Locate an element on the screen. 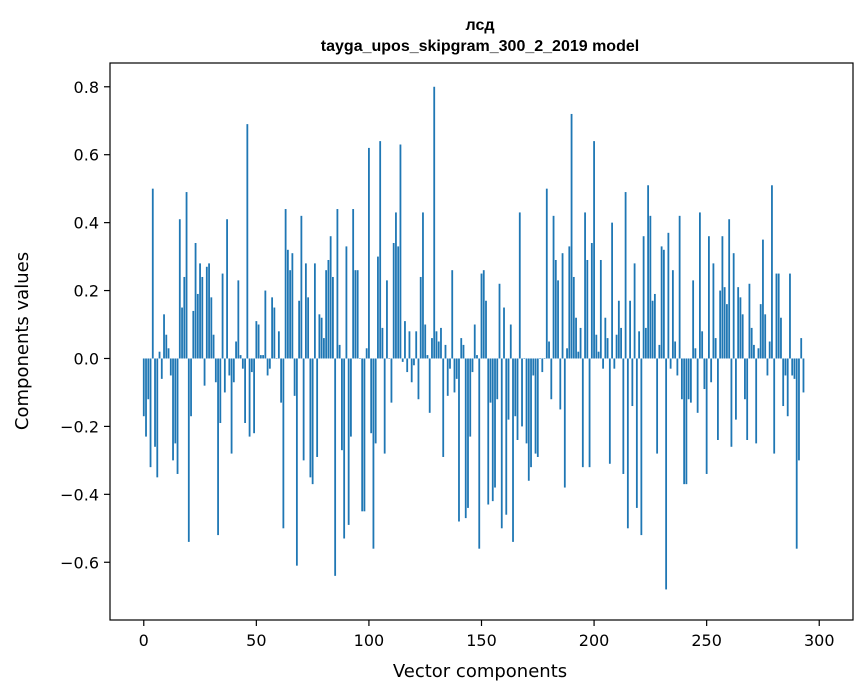 This screenshot has width=867, height=696. y-tick-label: 0.0 is located at coordinates (86, 358).